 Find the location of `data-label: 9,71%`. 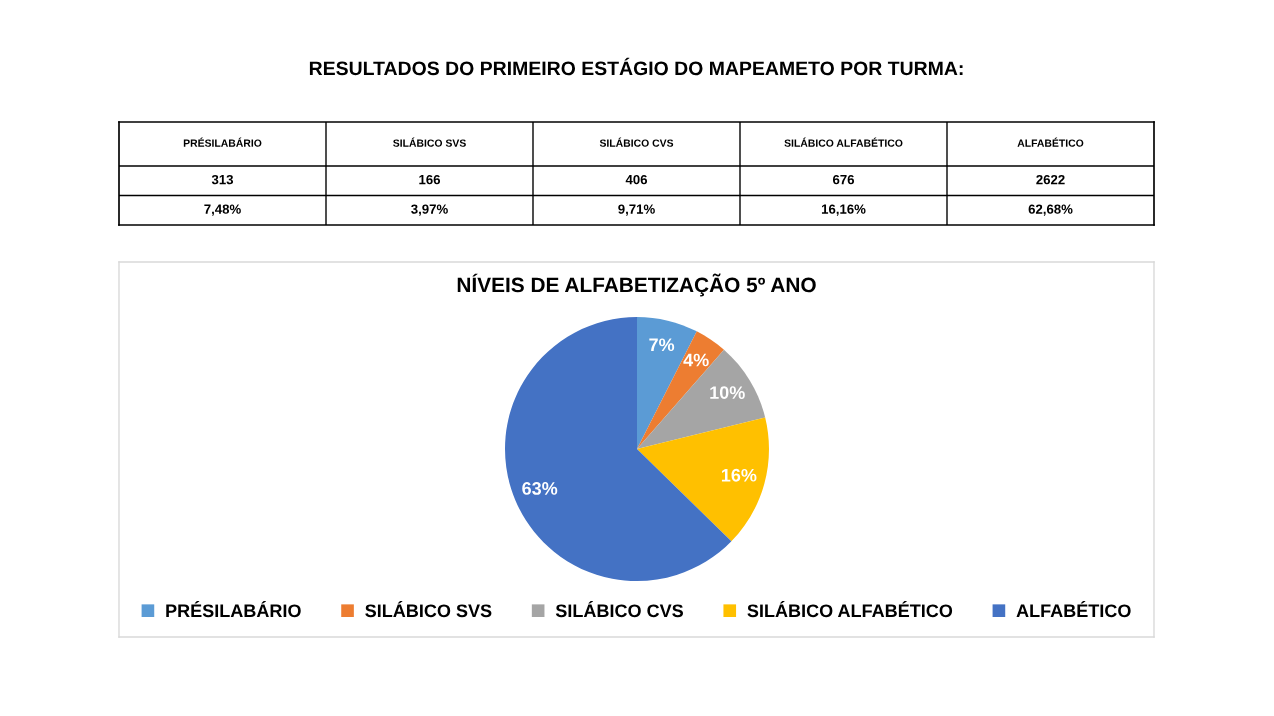

data-label: 9,71% is located at coordinates (636, 210).